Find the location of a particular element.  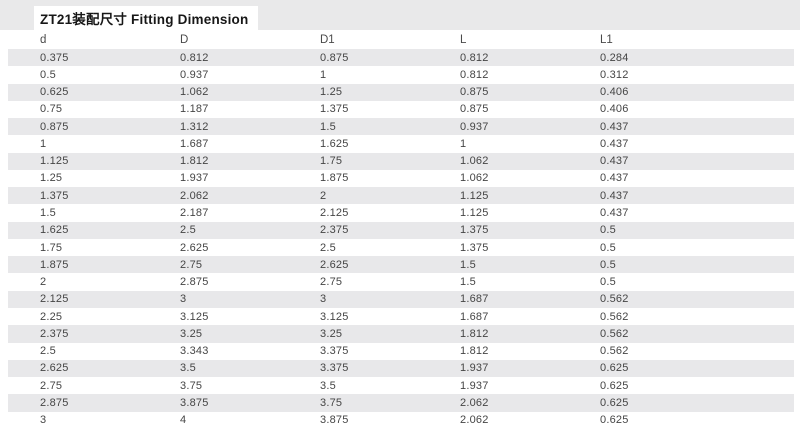

table-row: 1.75 2.625 2.5 1.375 0.5 is located at coordinates (401, 247).